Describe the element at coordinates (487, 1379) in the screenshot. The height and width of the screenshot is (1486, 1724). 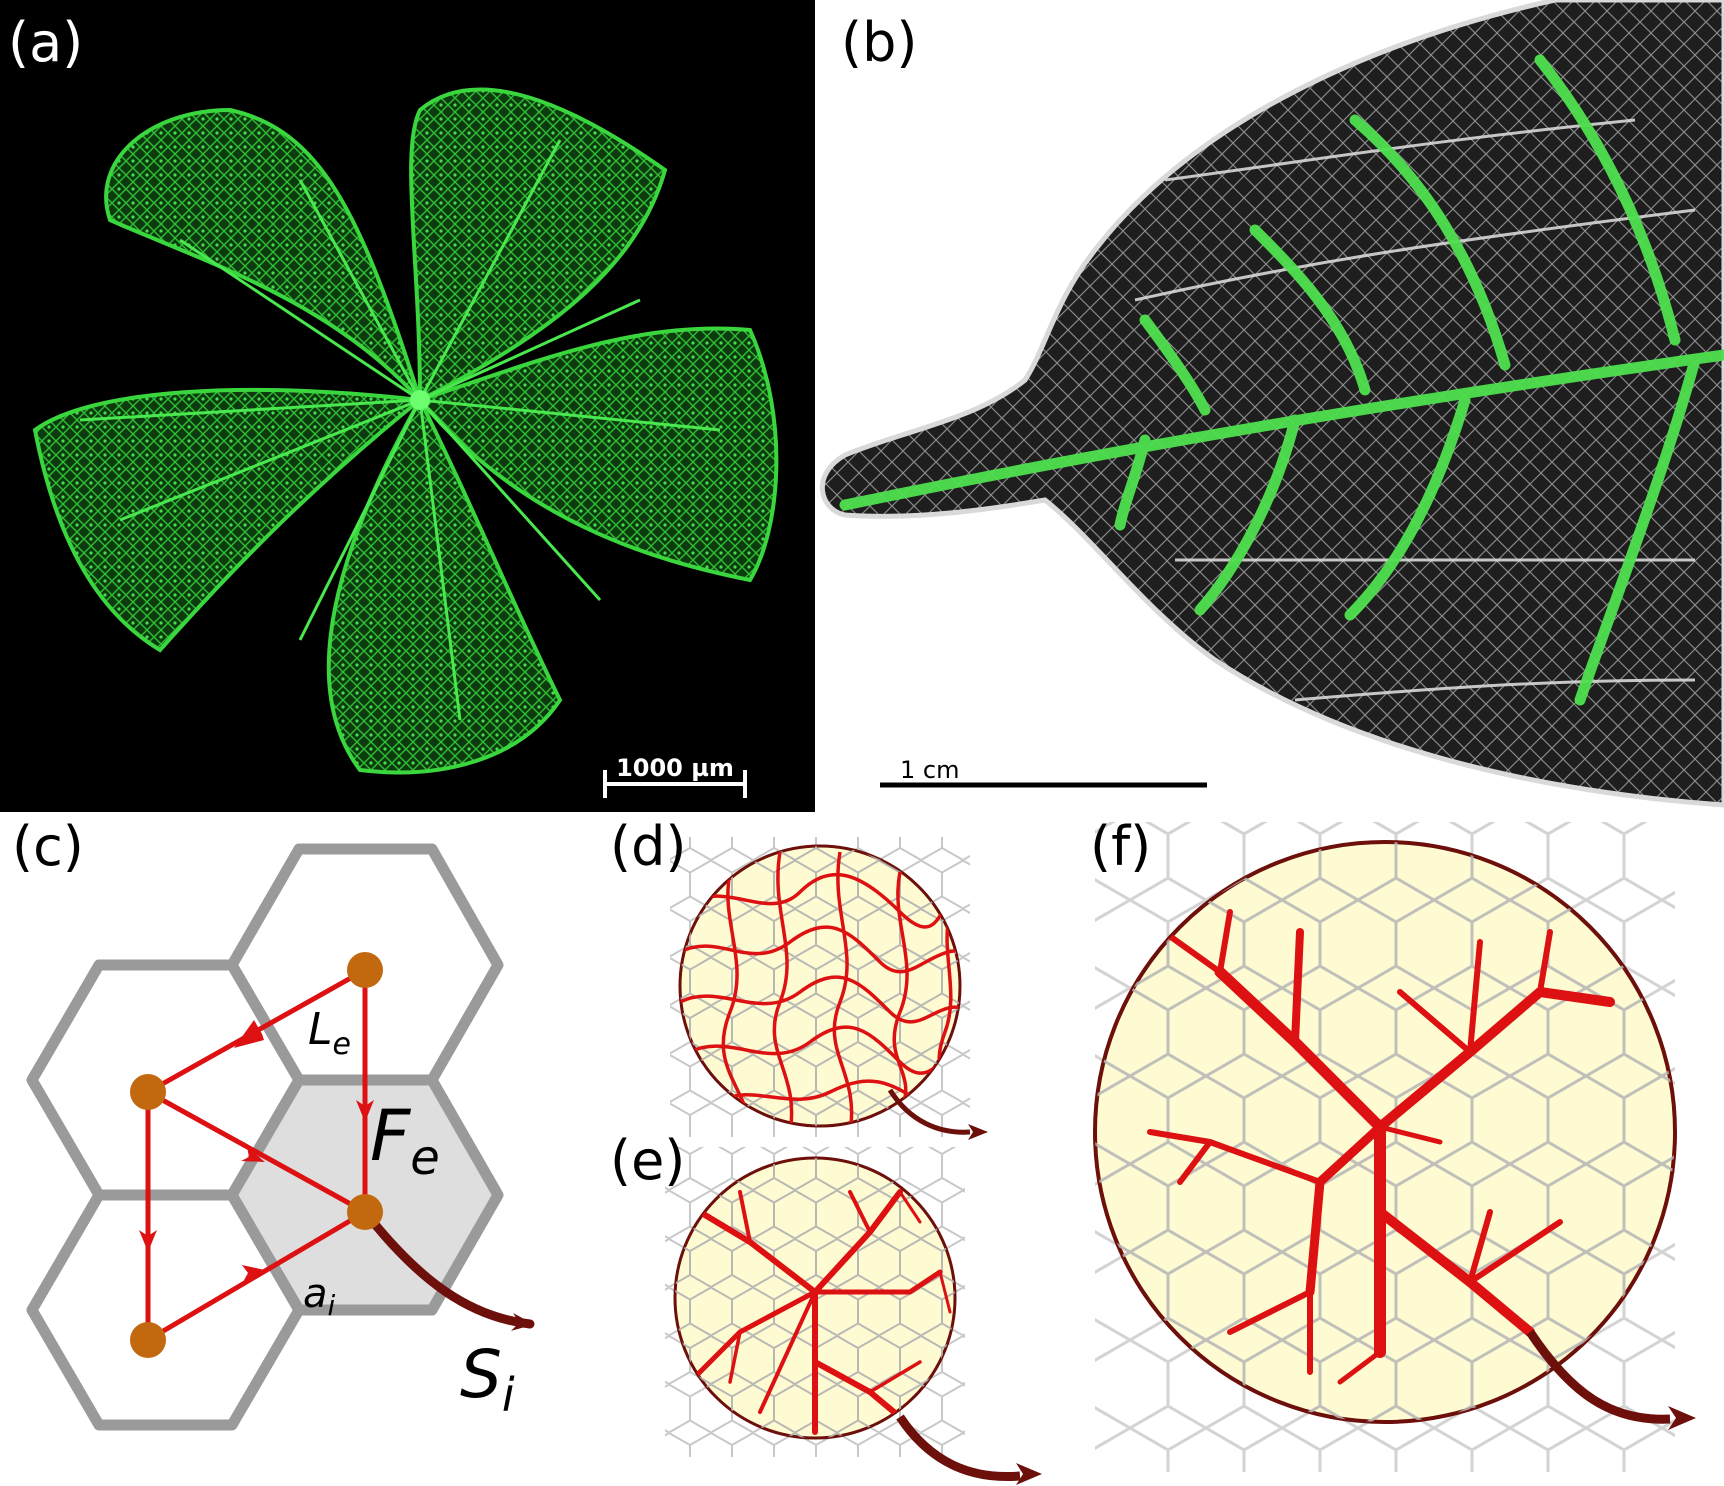
I see `sink-label: Si` at that location.